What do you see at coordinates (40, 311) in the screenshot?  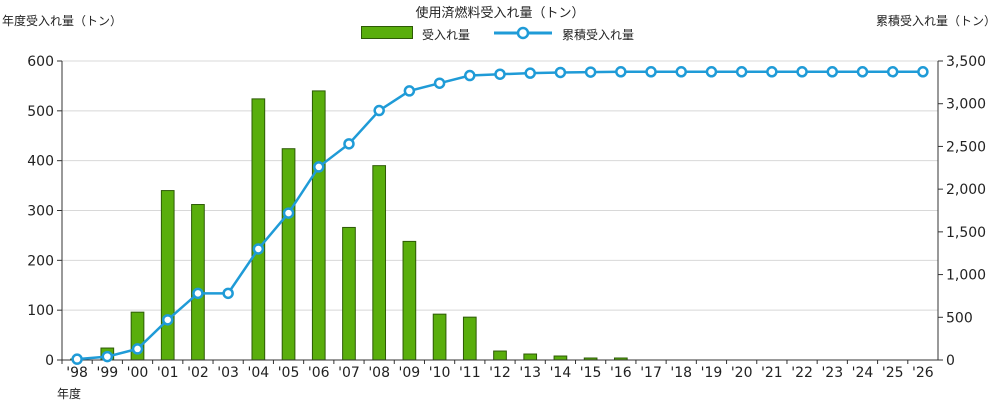 I see `left-tick-label: 100` at bounding box center [40, 311].